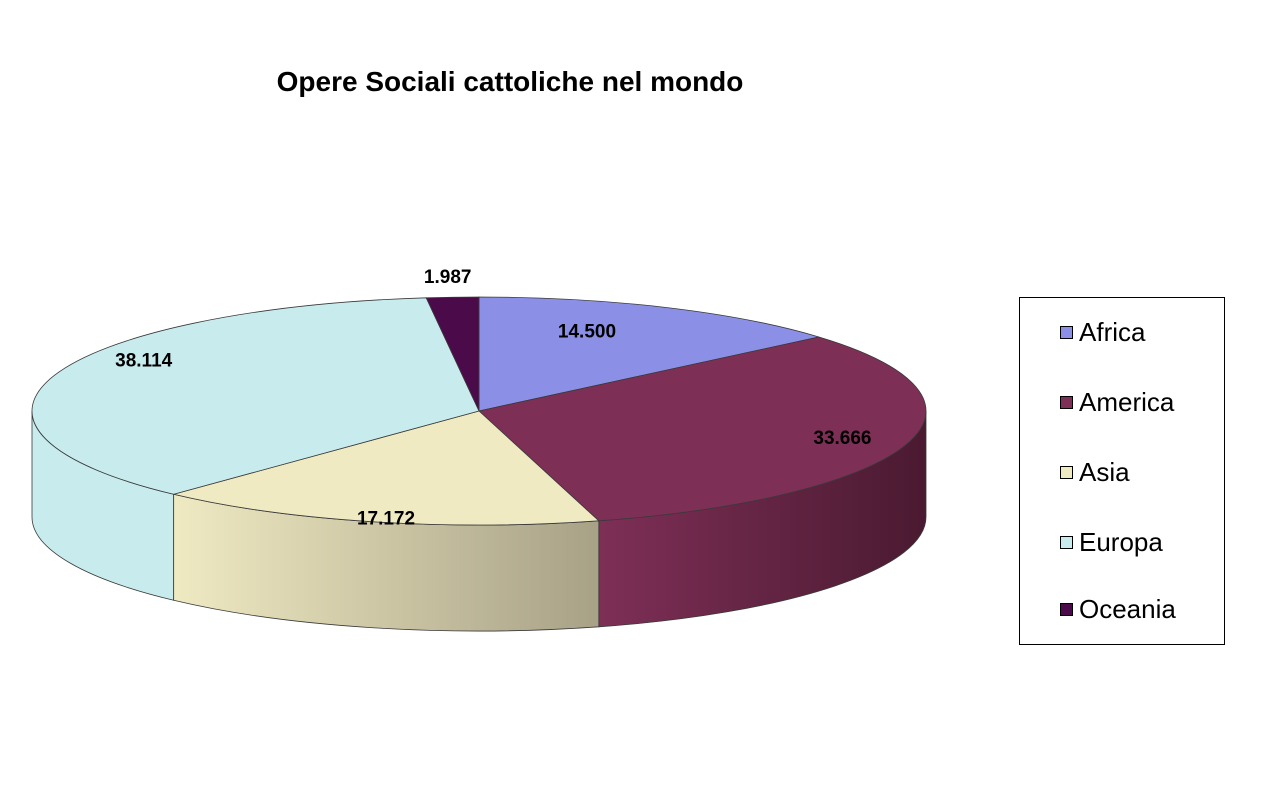  I want to click on legend-item-africa: Africa, so click(1102, 332).